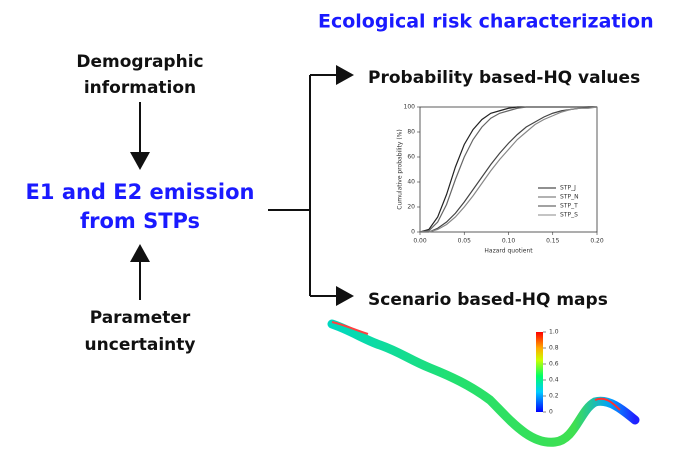 Image resolution: width=696 pixels, height=468 pixels. What do you see at coordinates (140, 88) in the screenshot?
I see `input-label: information` at bounding box center [140, 88].